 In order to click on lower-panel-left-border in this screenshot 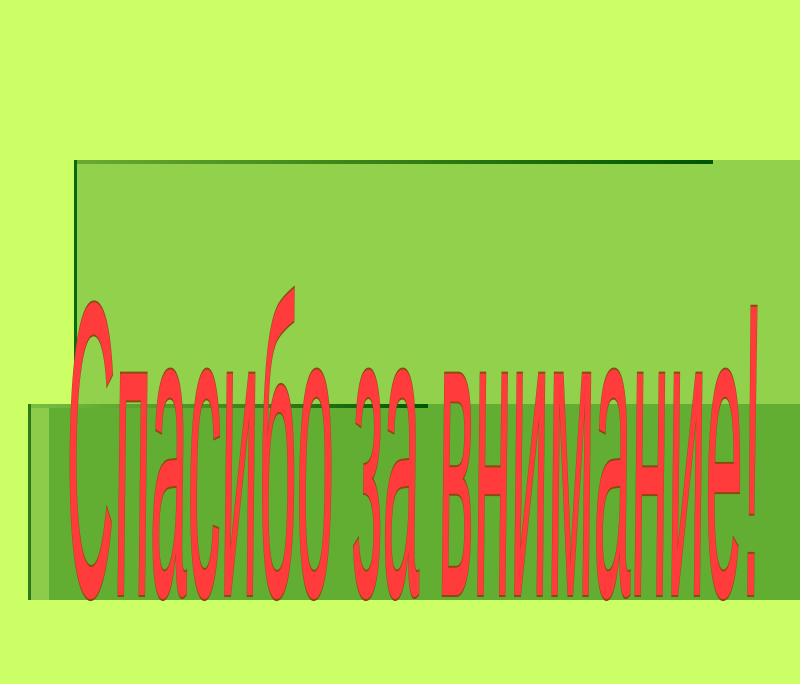, I will do `click(29, 502)`.